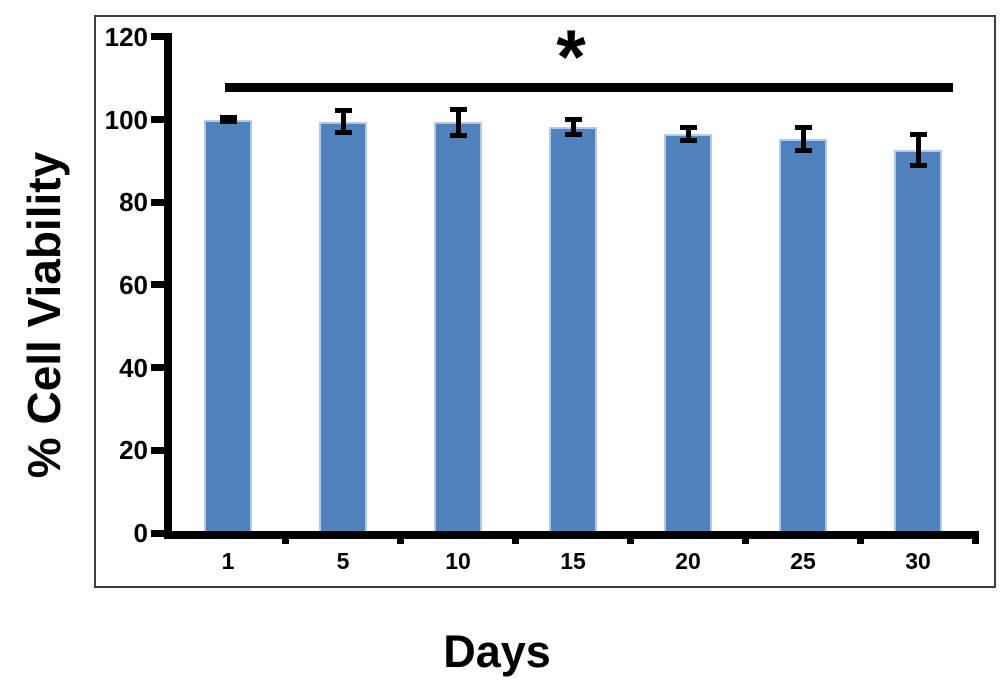 This screenshot has height=690, width=1000. I want to click on significance-line, so click(589, 87).